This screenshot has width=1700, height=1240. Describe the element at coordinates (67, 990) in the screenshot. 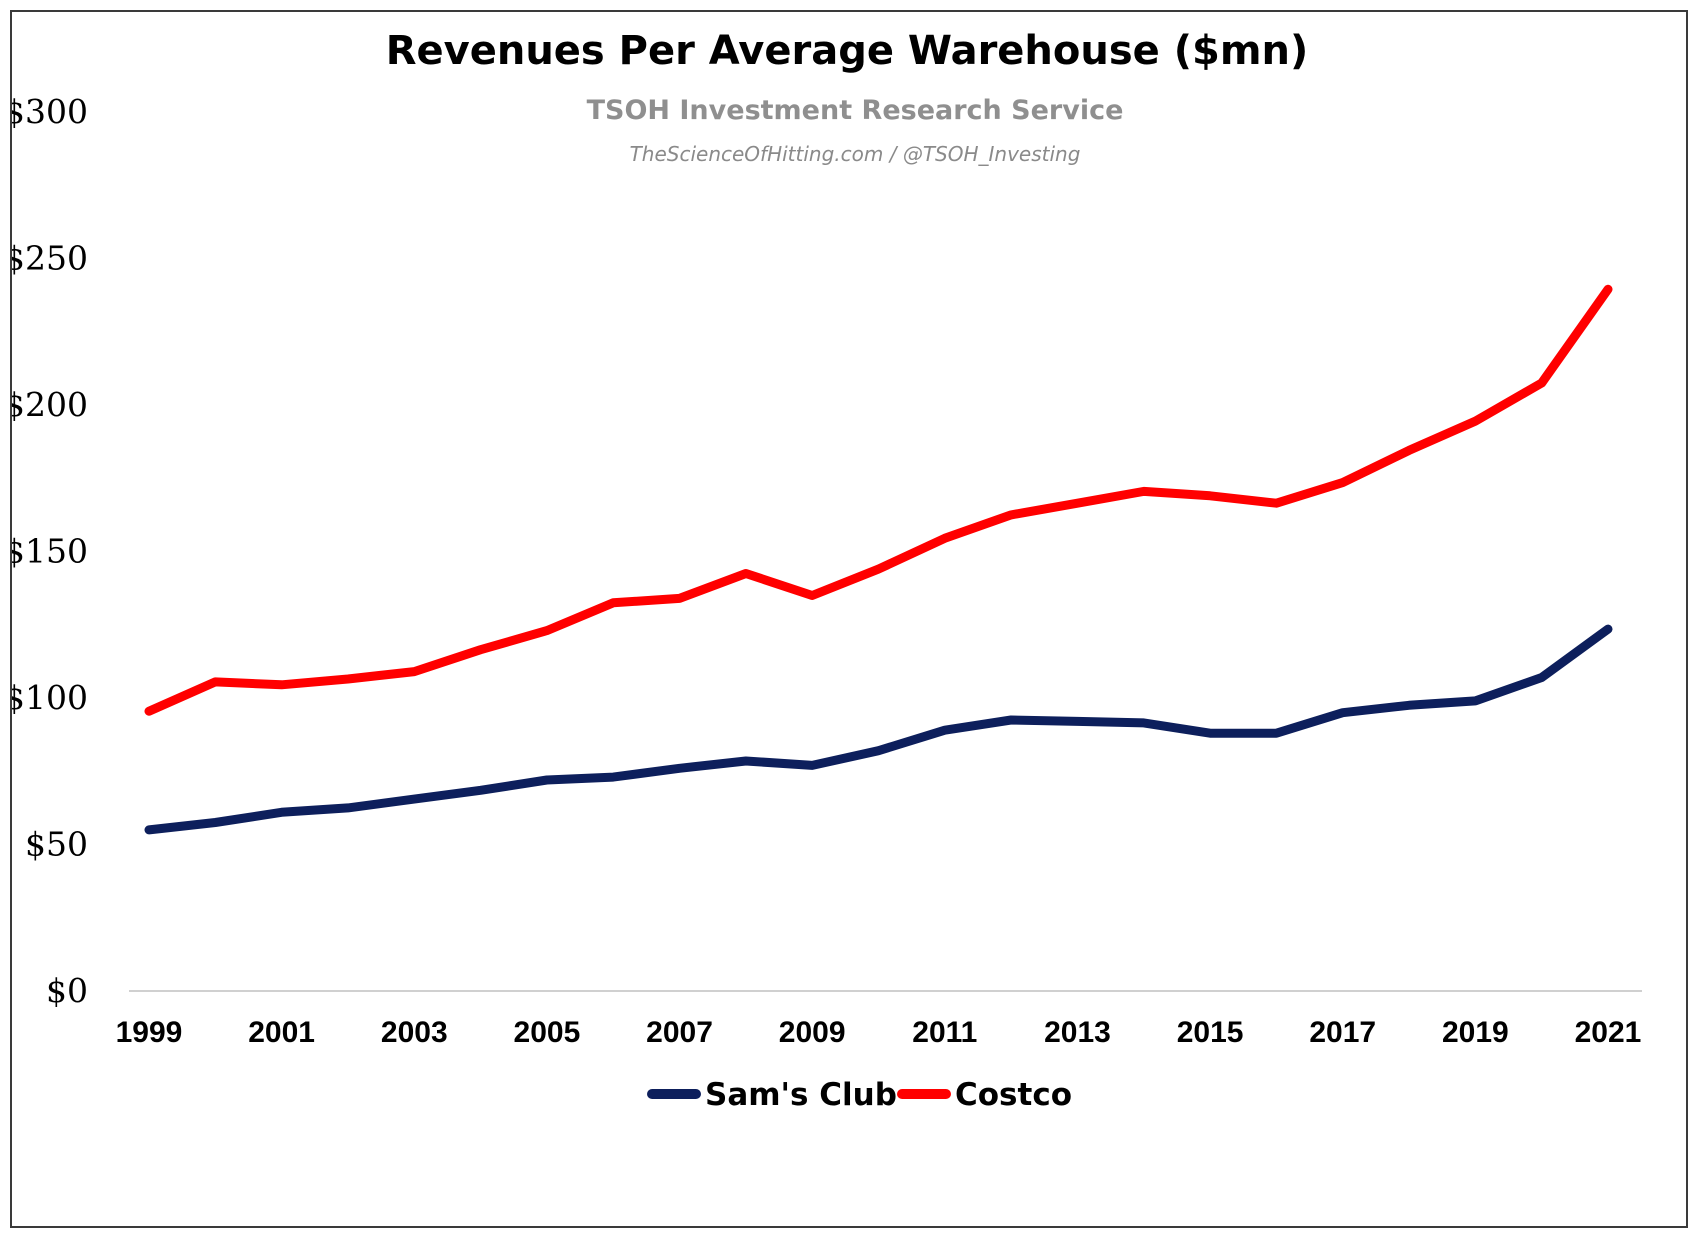

I see `y-tick-label: $0` at that location.